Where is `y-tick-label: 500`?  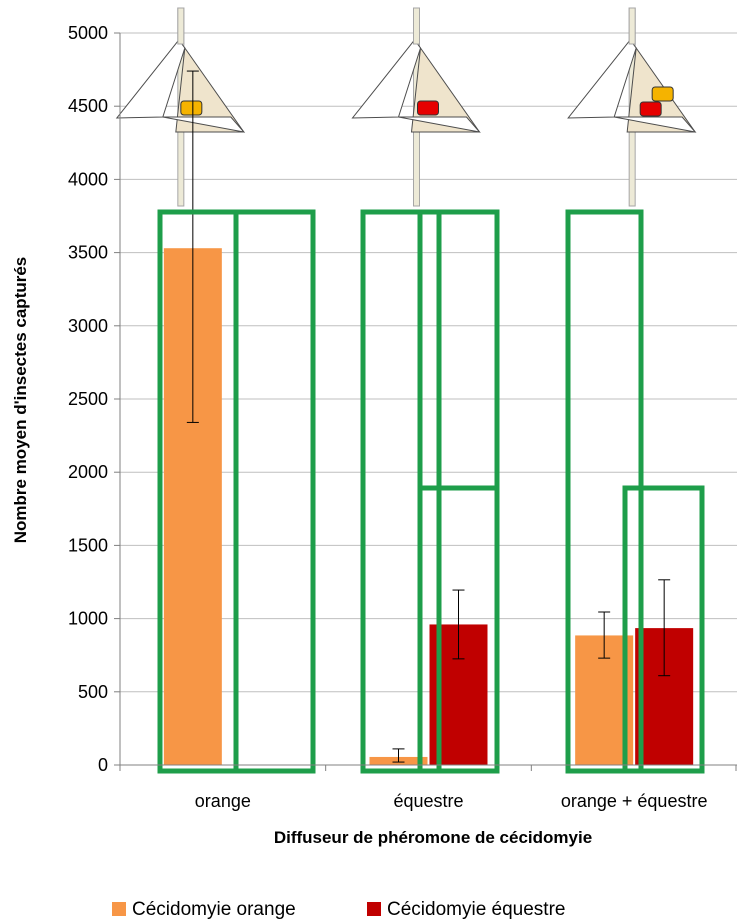
y-tick-label: 500 is located at coordinates (93, 692).